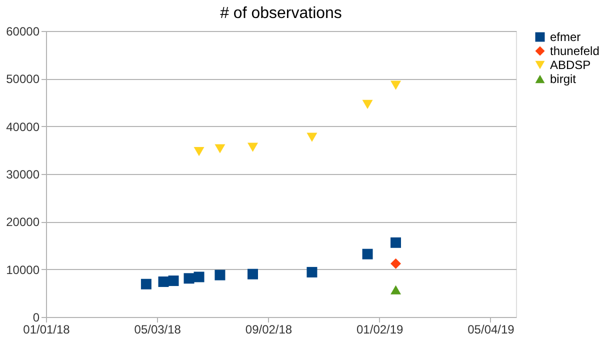  What do you see at coordinates (23, 79) in the screenshot?
I see `y-tick-label: 50000` at bounding box center [23, 79].